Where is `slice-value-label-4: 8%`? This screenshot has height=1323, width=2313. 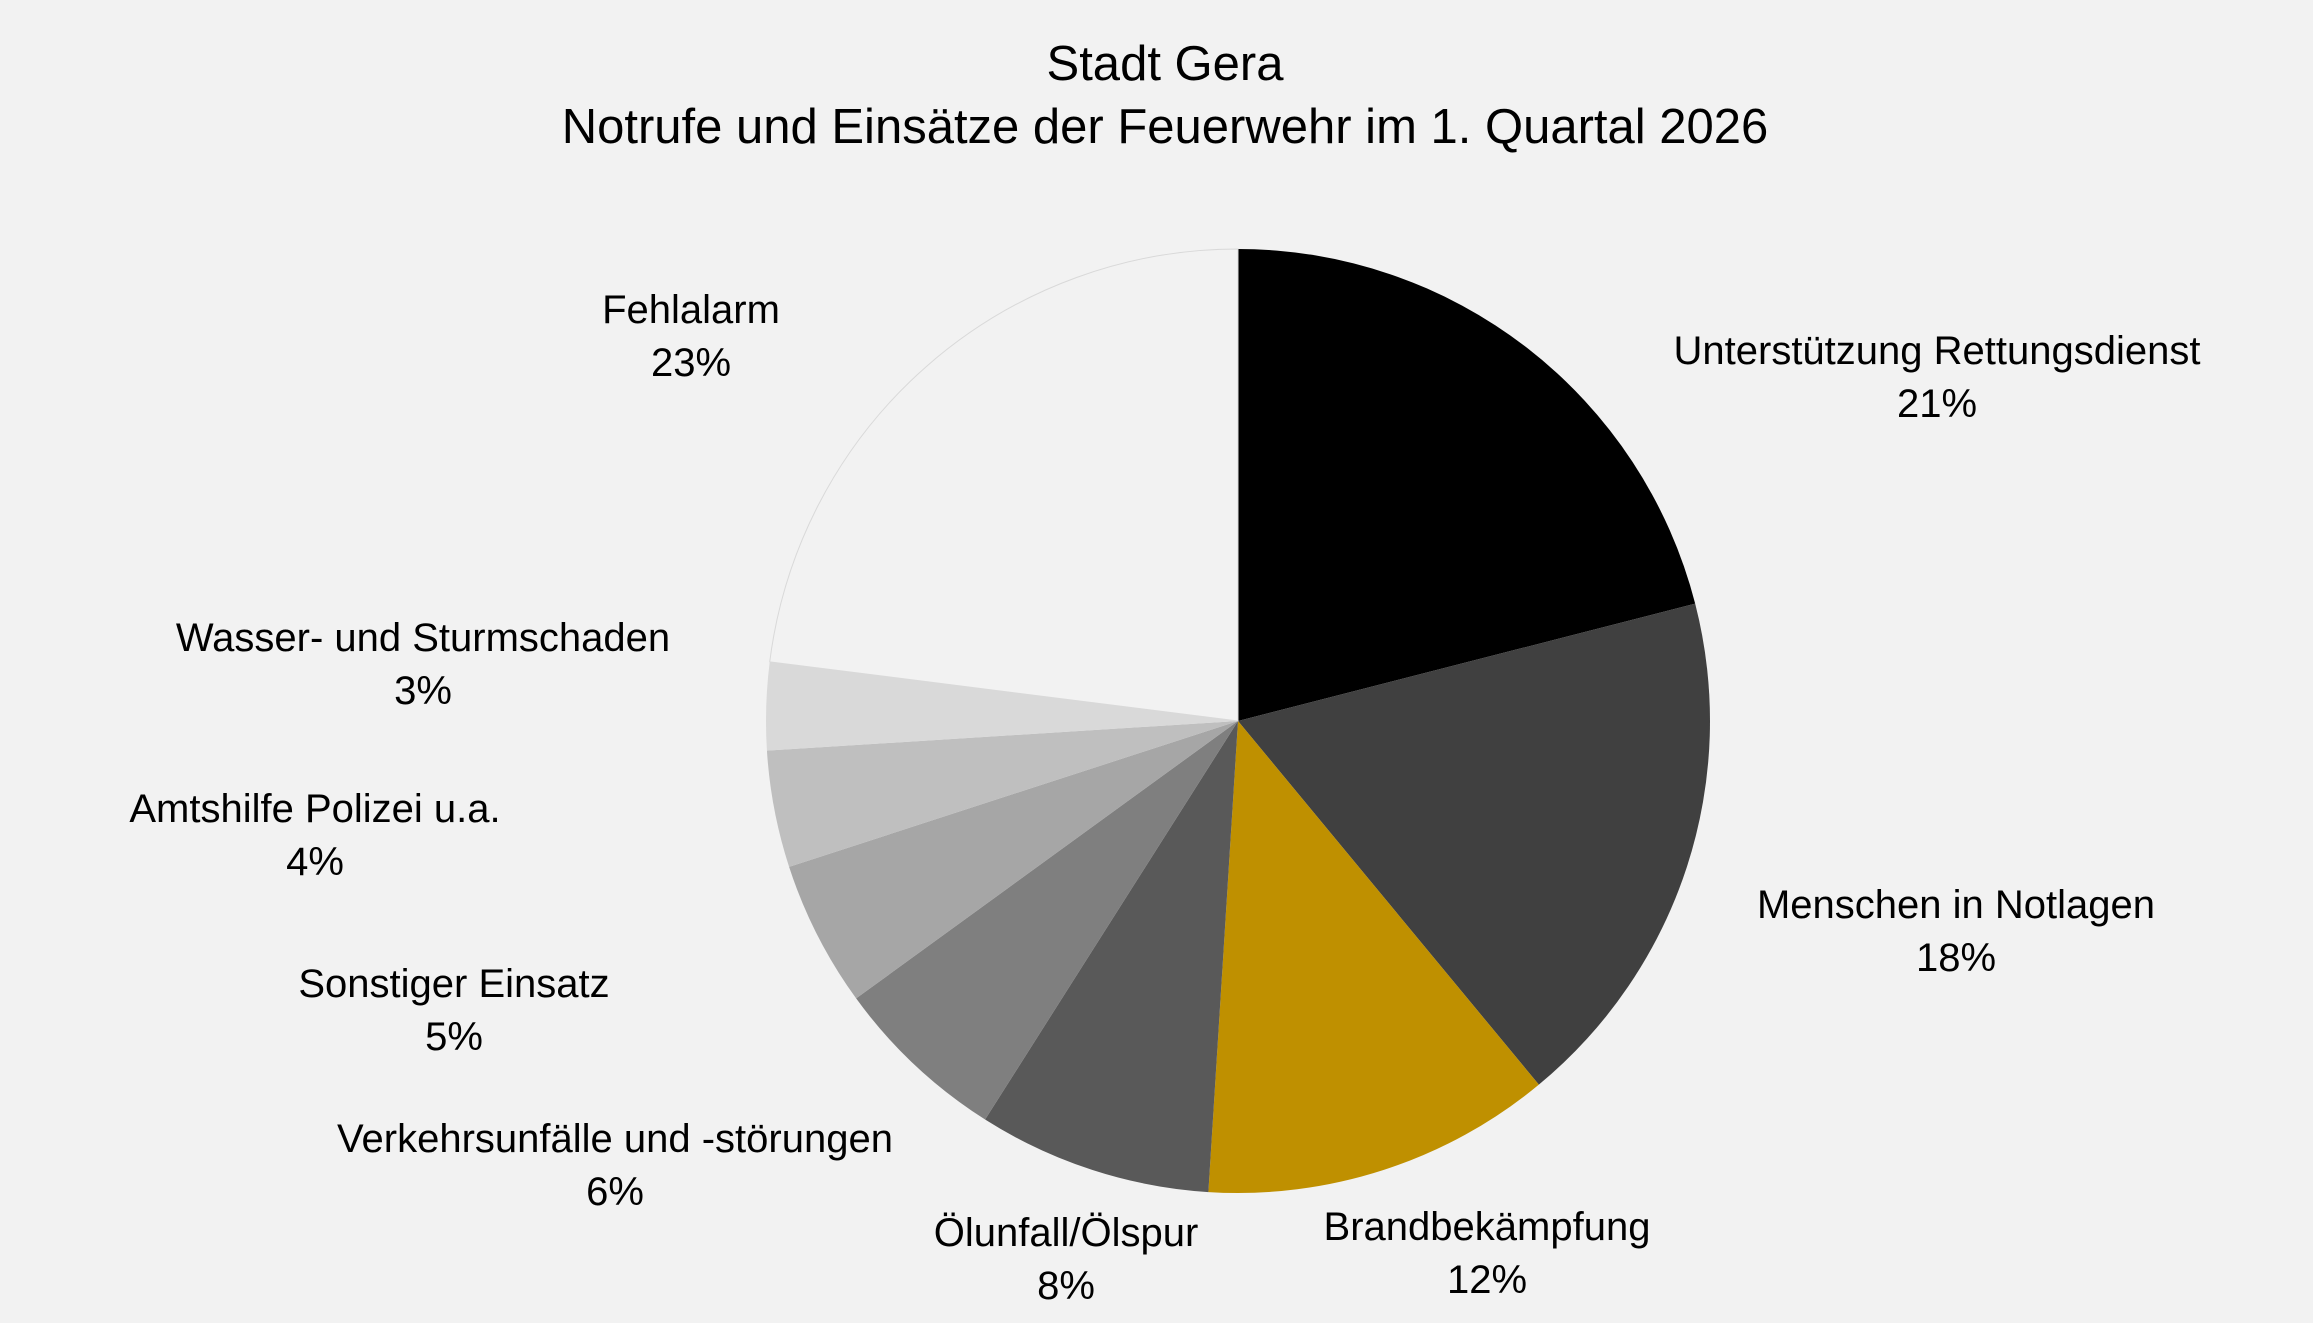 slice-value-label-4: 8% is located at coordinates (1066, 1286).